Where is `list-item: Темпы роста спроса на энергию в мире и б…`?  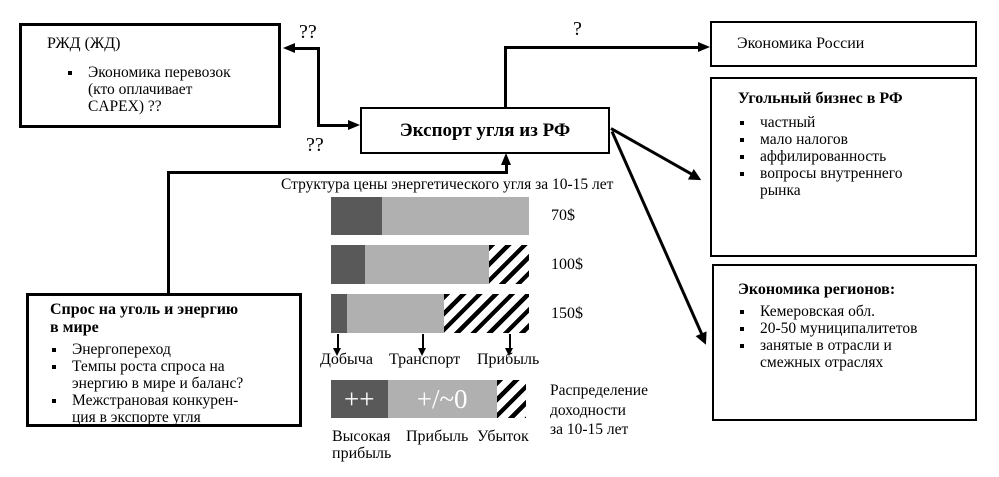
list-item: Темпы роста спроса на энергию в мире и б… is located at coordinates (171, 375).